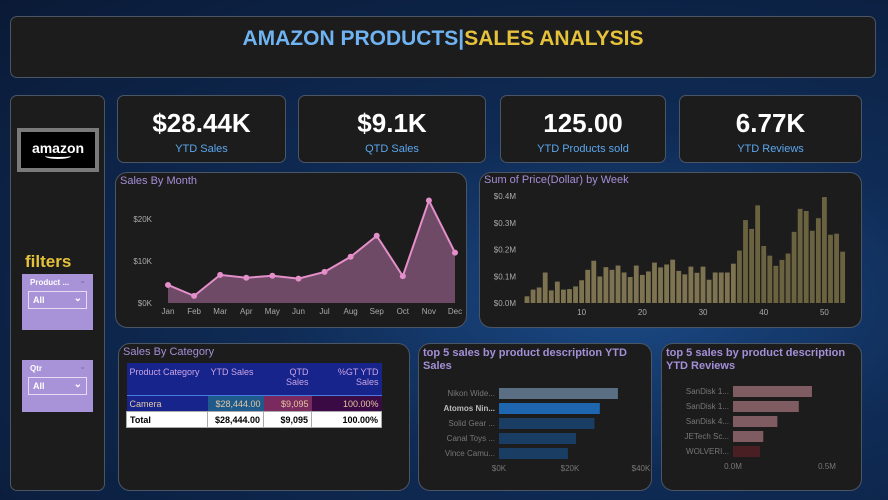  Describe the element at coordinates (505, 196) in the screenshot. I see `y-tick-label: $0.4M` at that location.